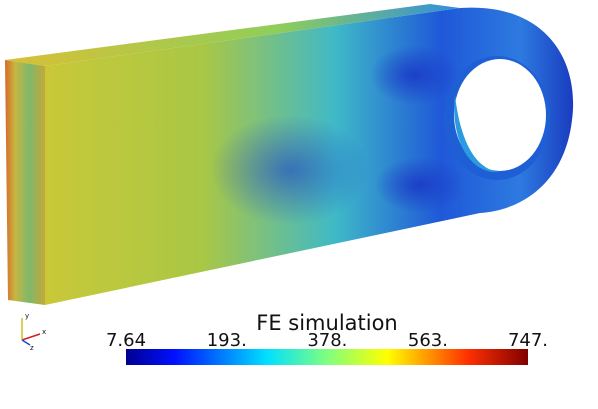  What do you see at coordinates (428, 340) in the screenshot?
I see `colorbar-tick-label: 563.` at bounding box center [428, 340].